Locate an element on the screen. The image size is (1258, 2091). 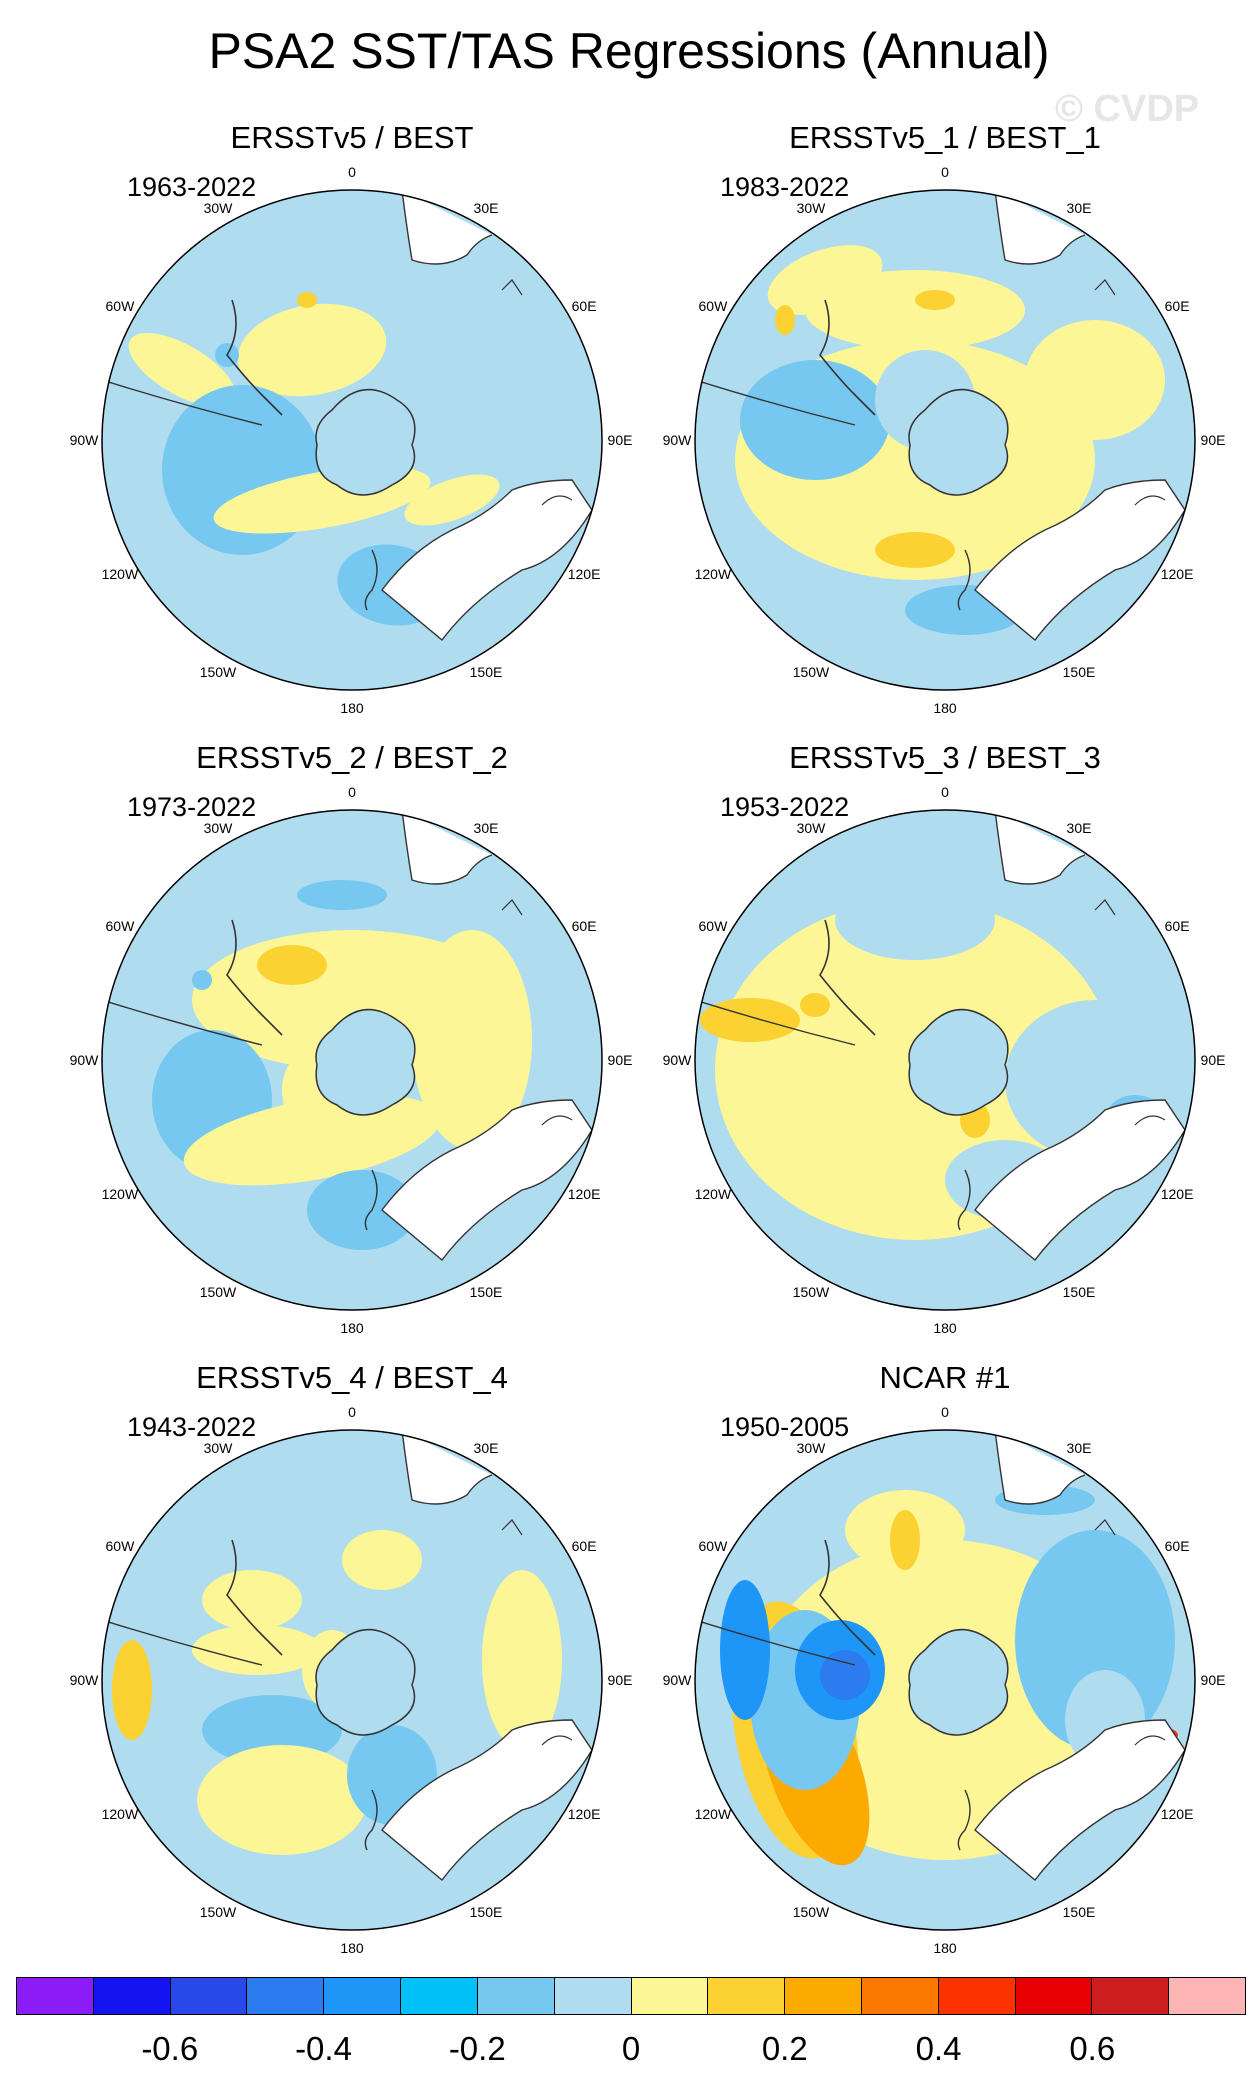
colorbar-label: -0.6 is located at coordinates (170, 2048).